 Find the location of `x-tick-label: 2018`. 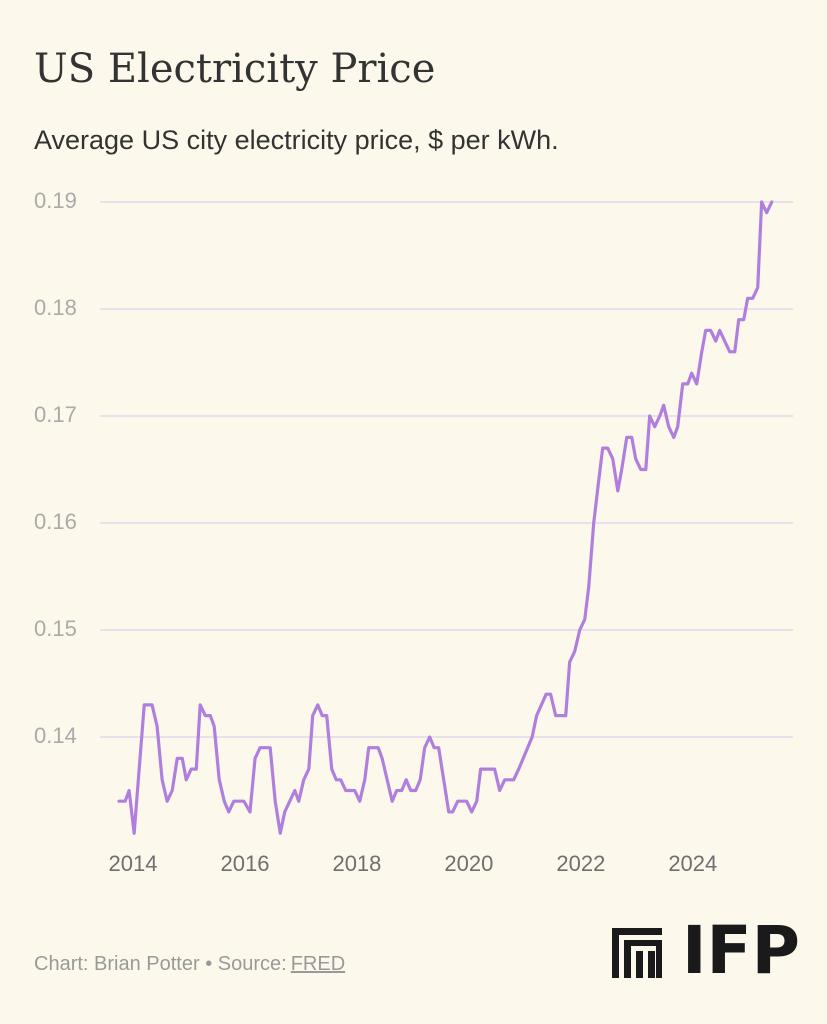

x-tick-label: 2018 is located at coordinates (356, 863).